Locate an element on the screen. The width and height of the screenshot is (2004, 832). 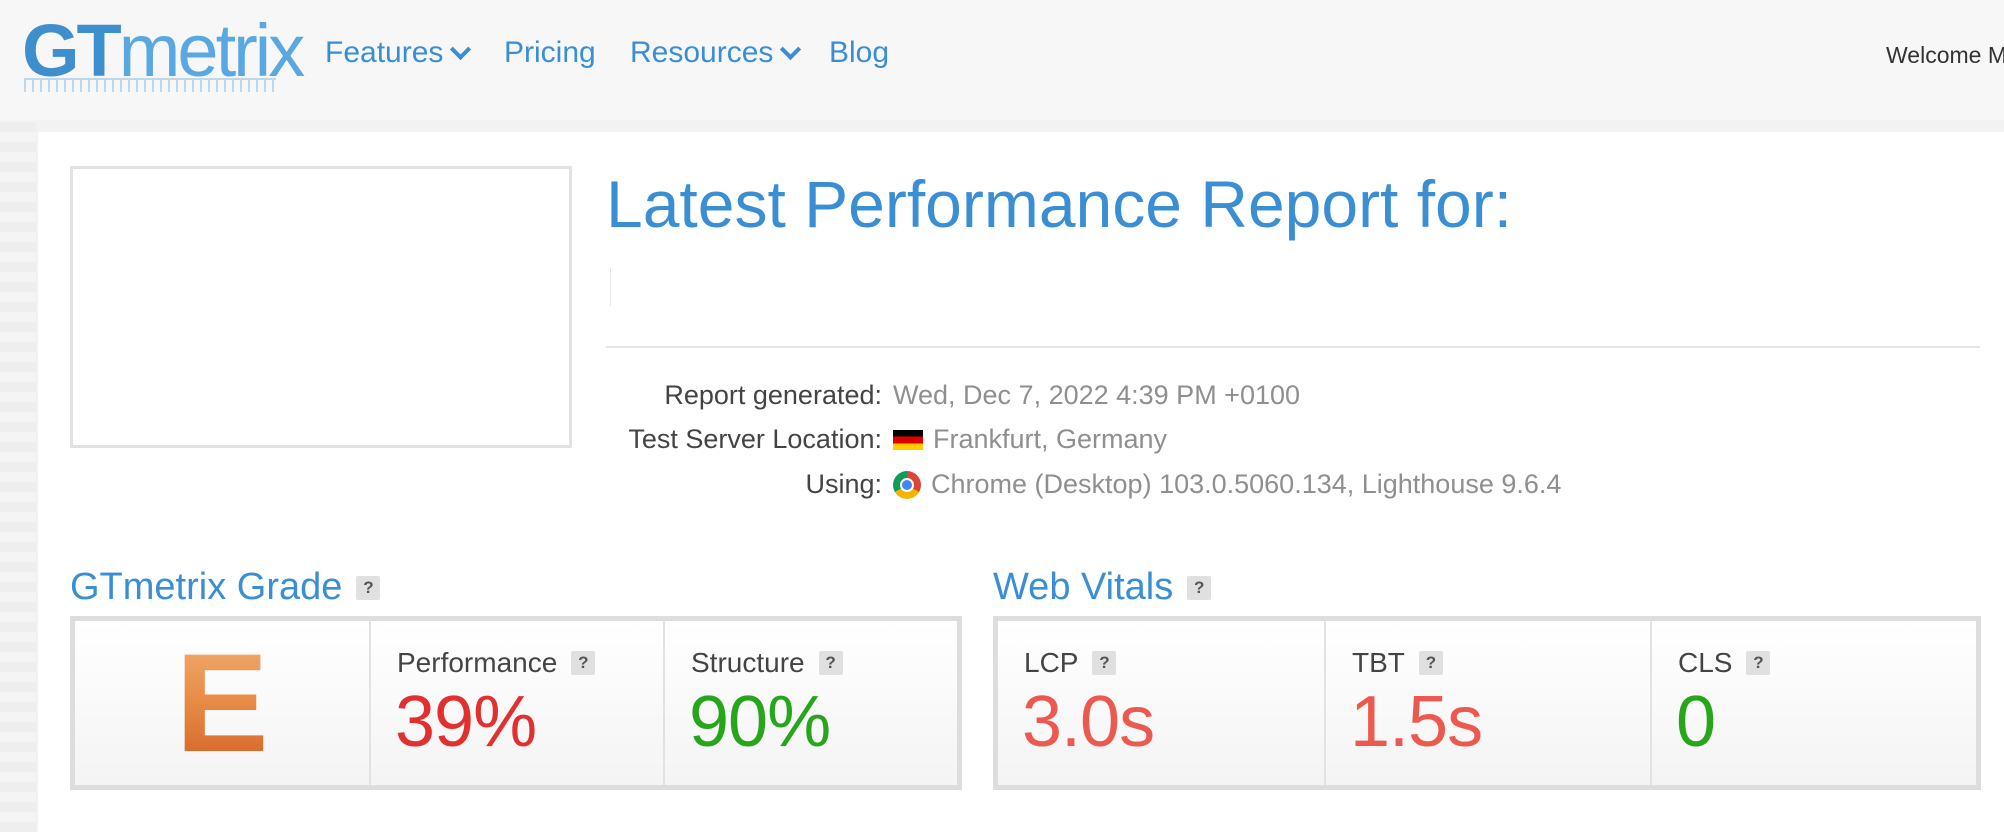
structure-cell: Structure ? 90% is located at coordinates (810, 703).